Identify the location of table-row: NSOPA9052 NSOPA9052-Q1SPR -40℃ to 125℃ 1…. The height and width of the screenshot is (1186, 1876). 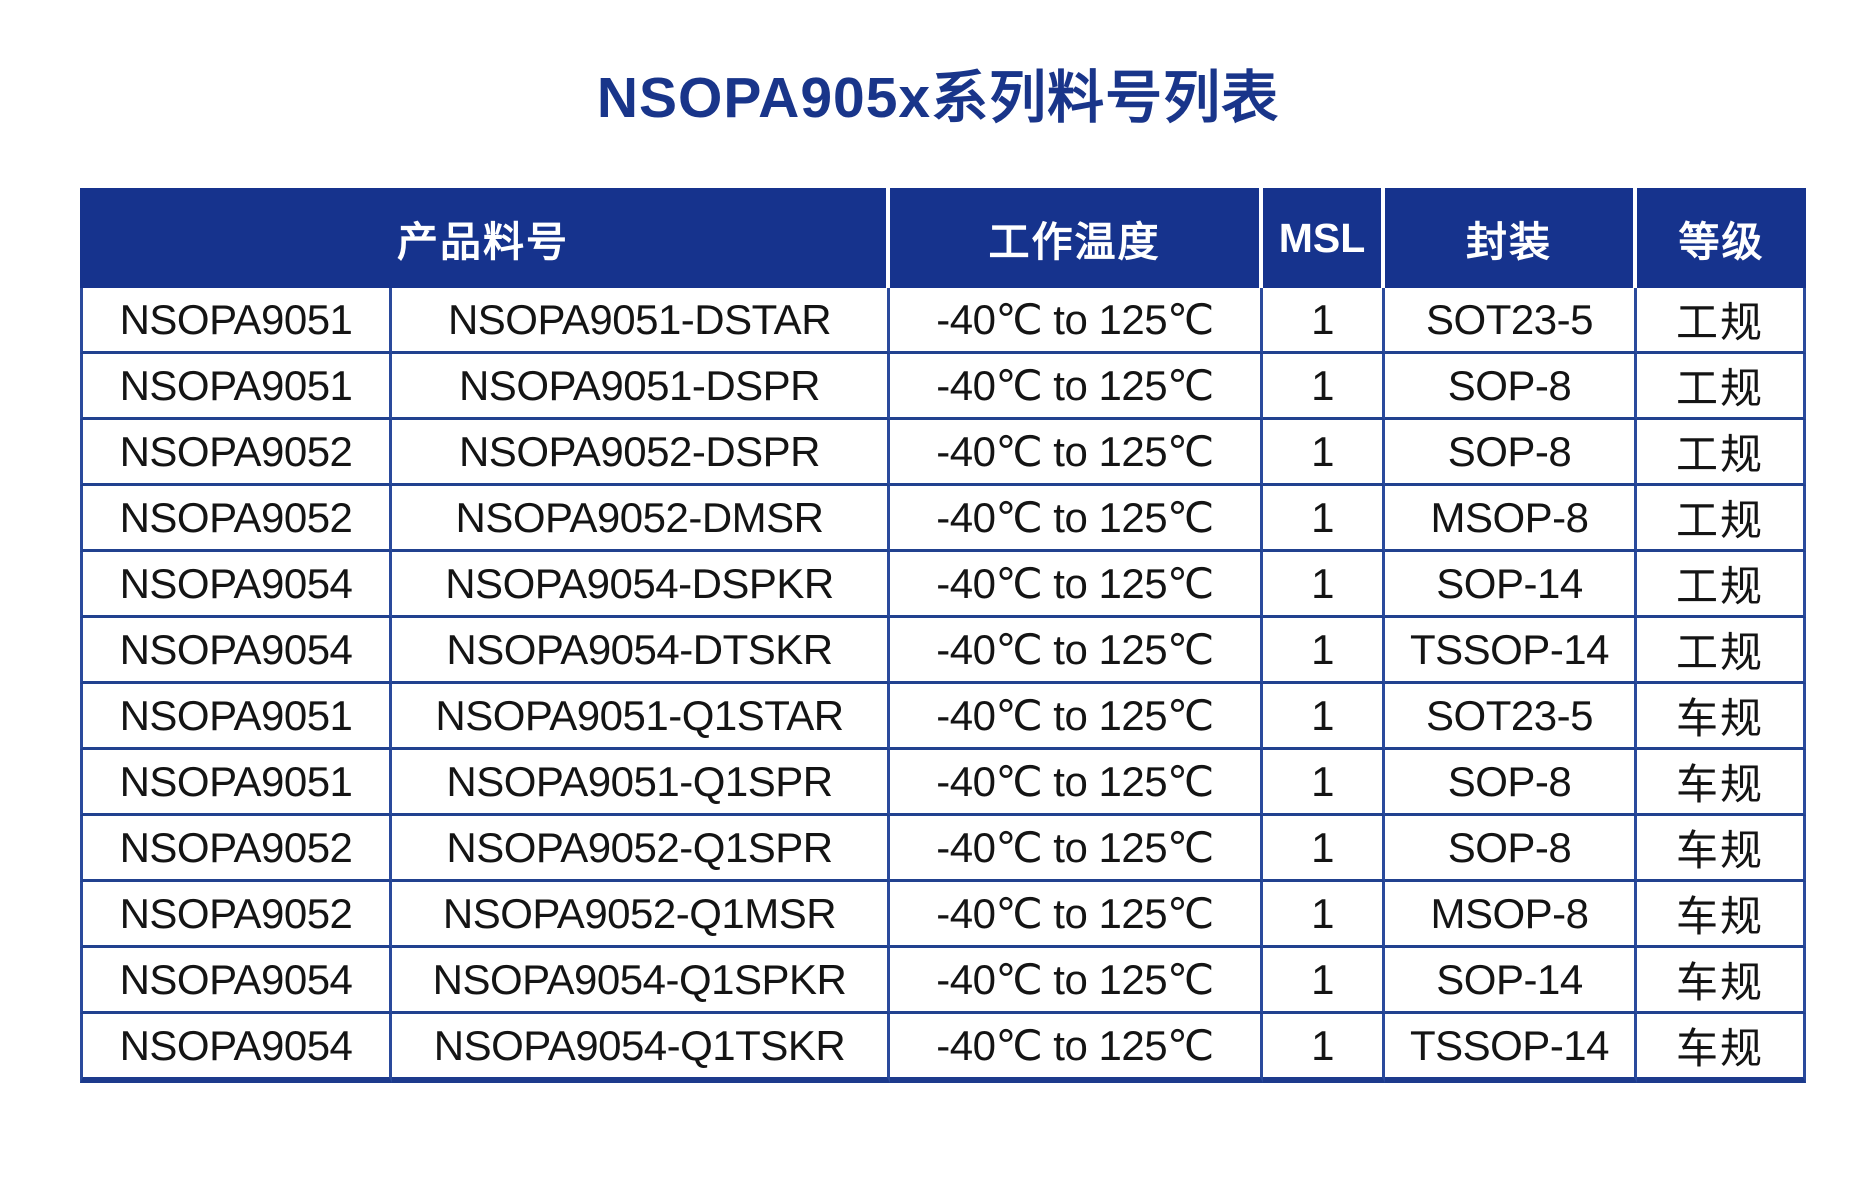
(943, 849).